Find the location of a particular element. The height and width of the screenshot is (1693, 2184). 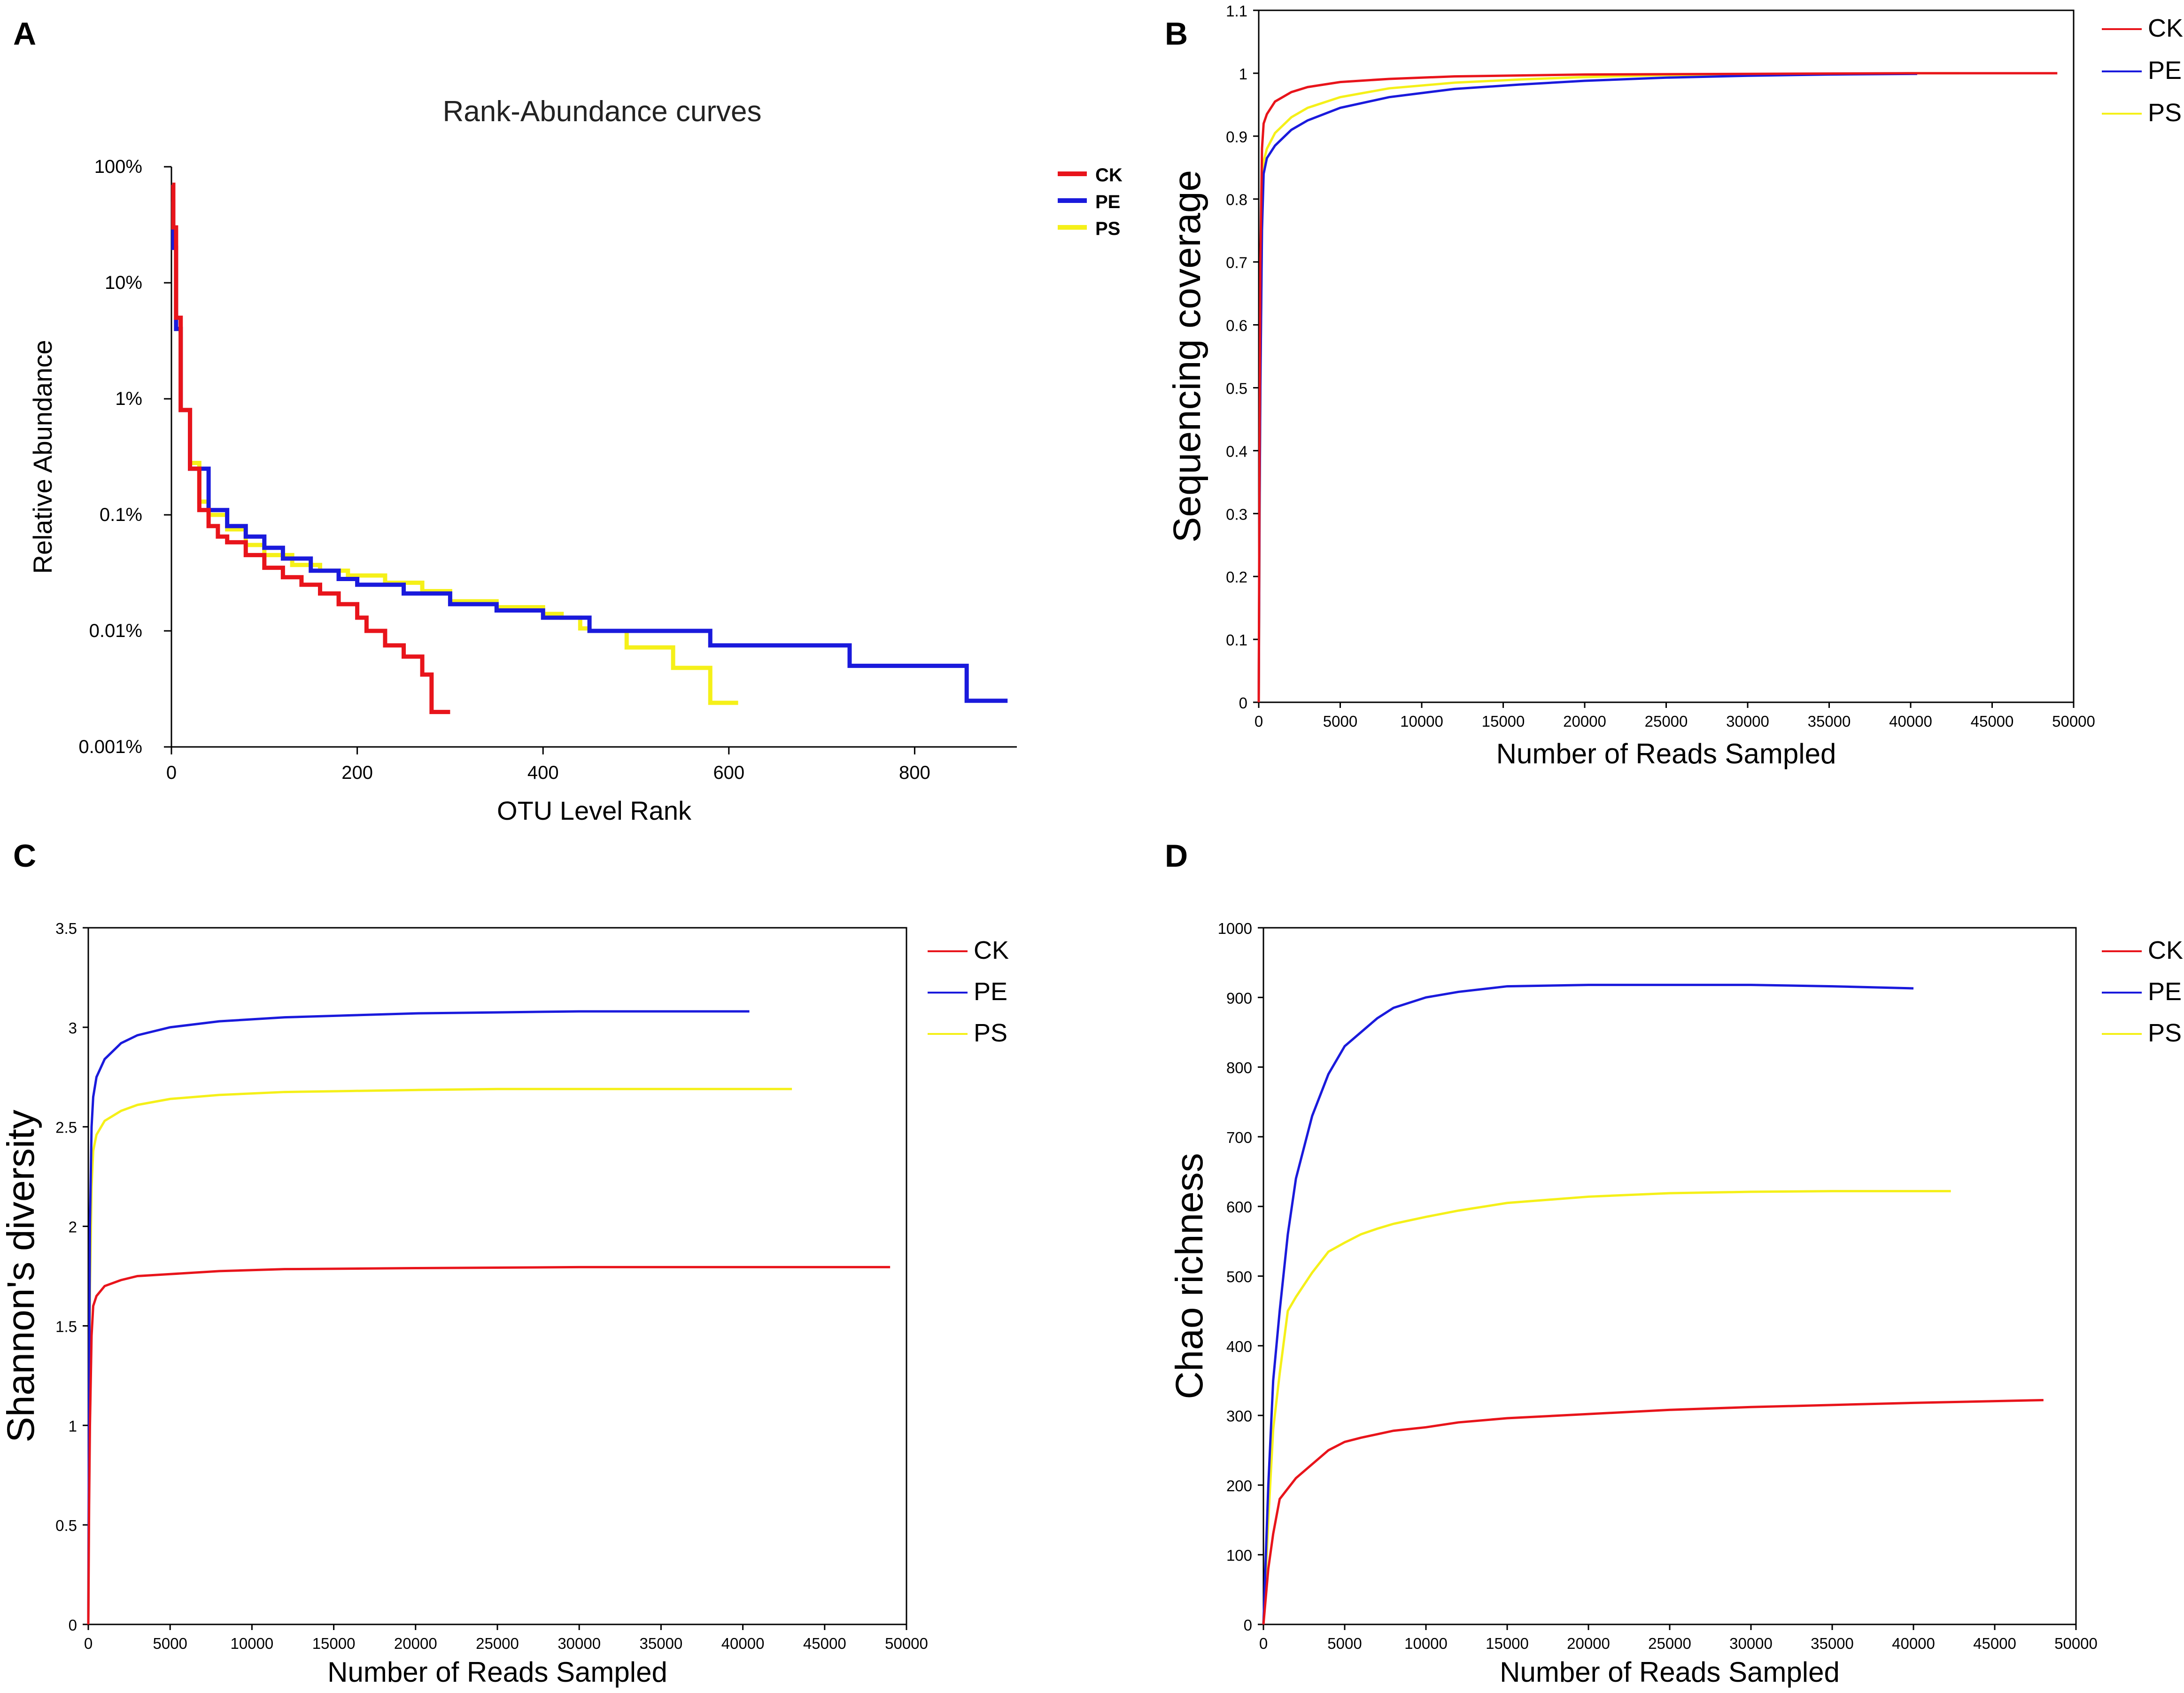

panel-letter: D is located at coordinates (1176, 856).